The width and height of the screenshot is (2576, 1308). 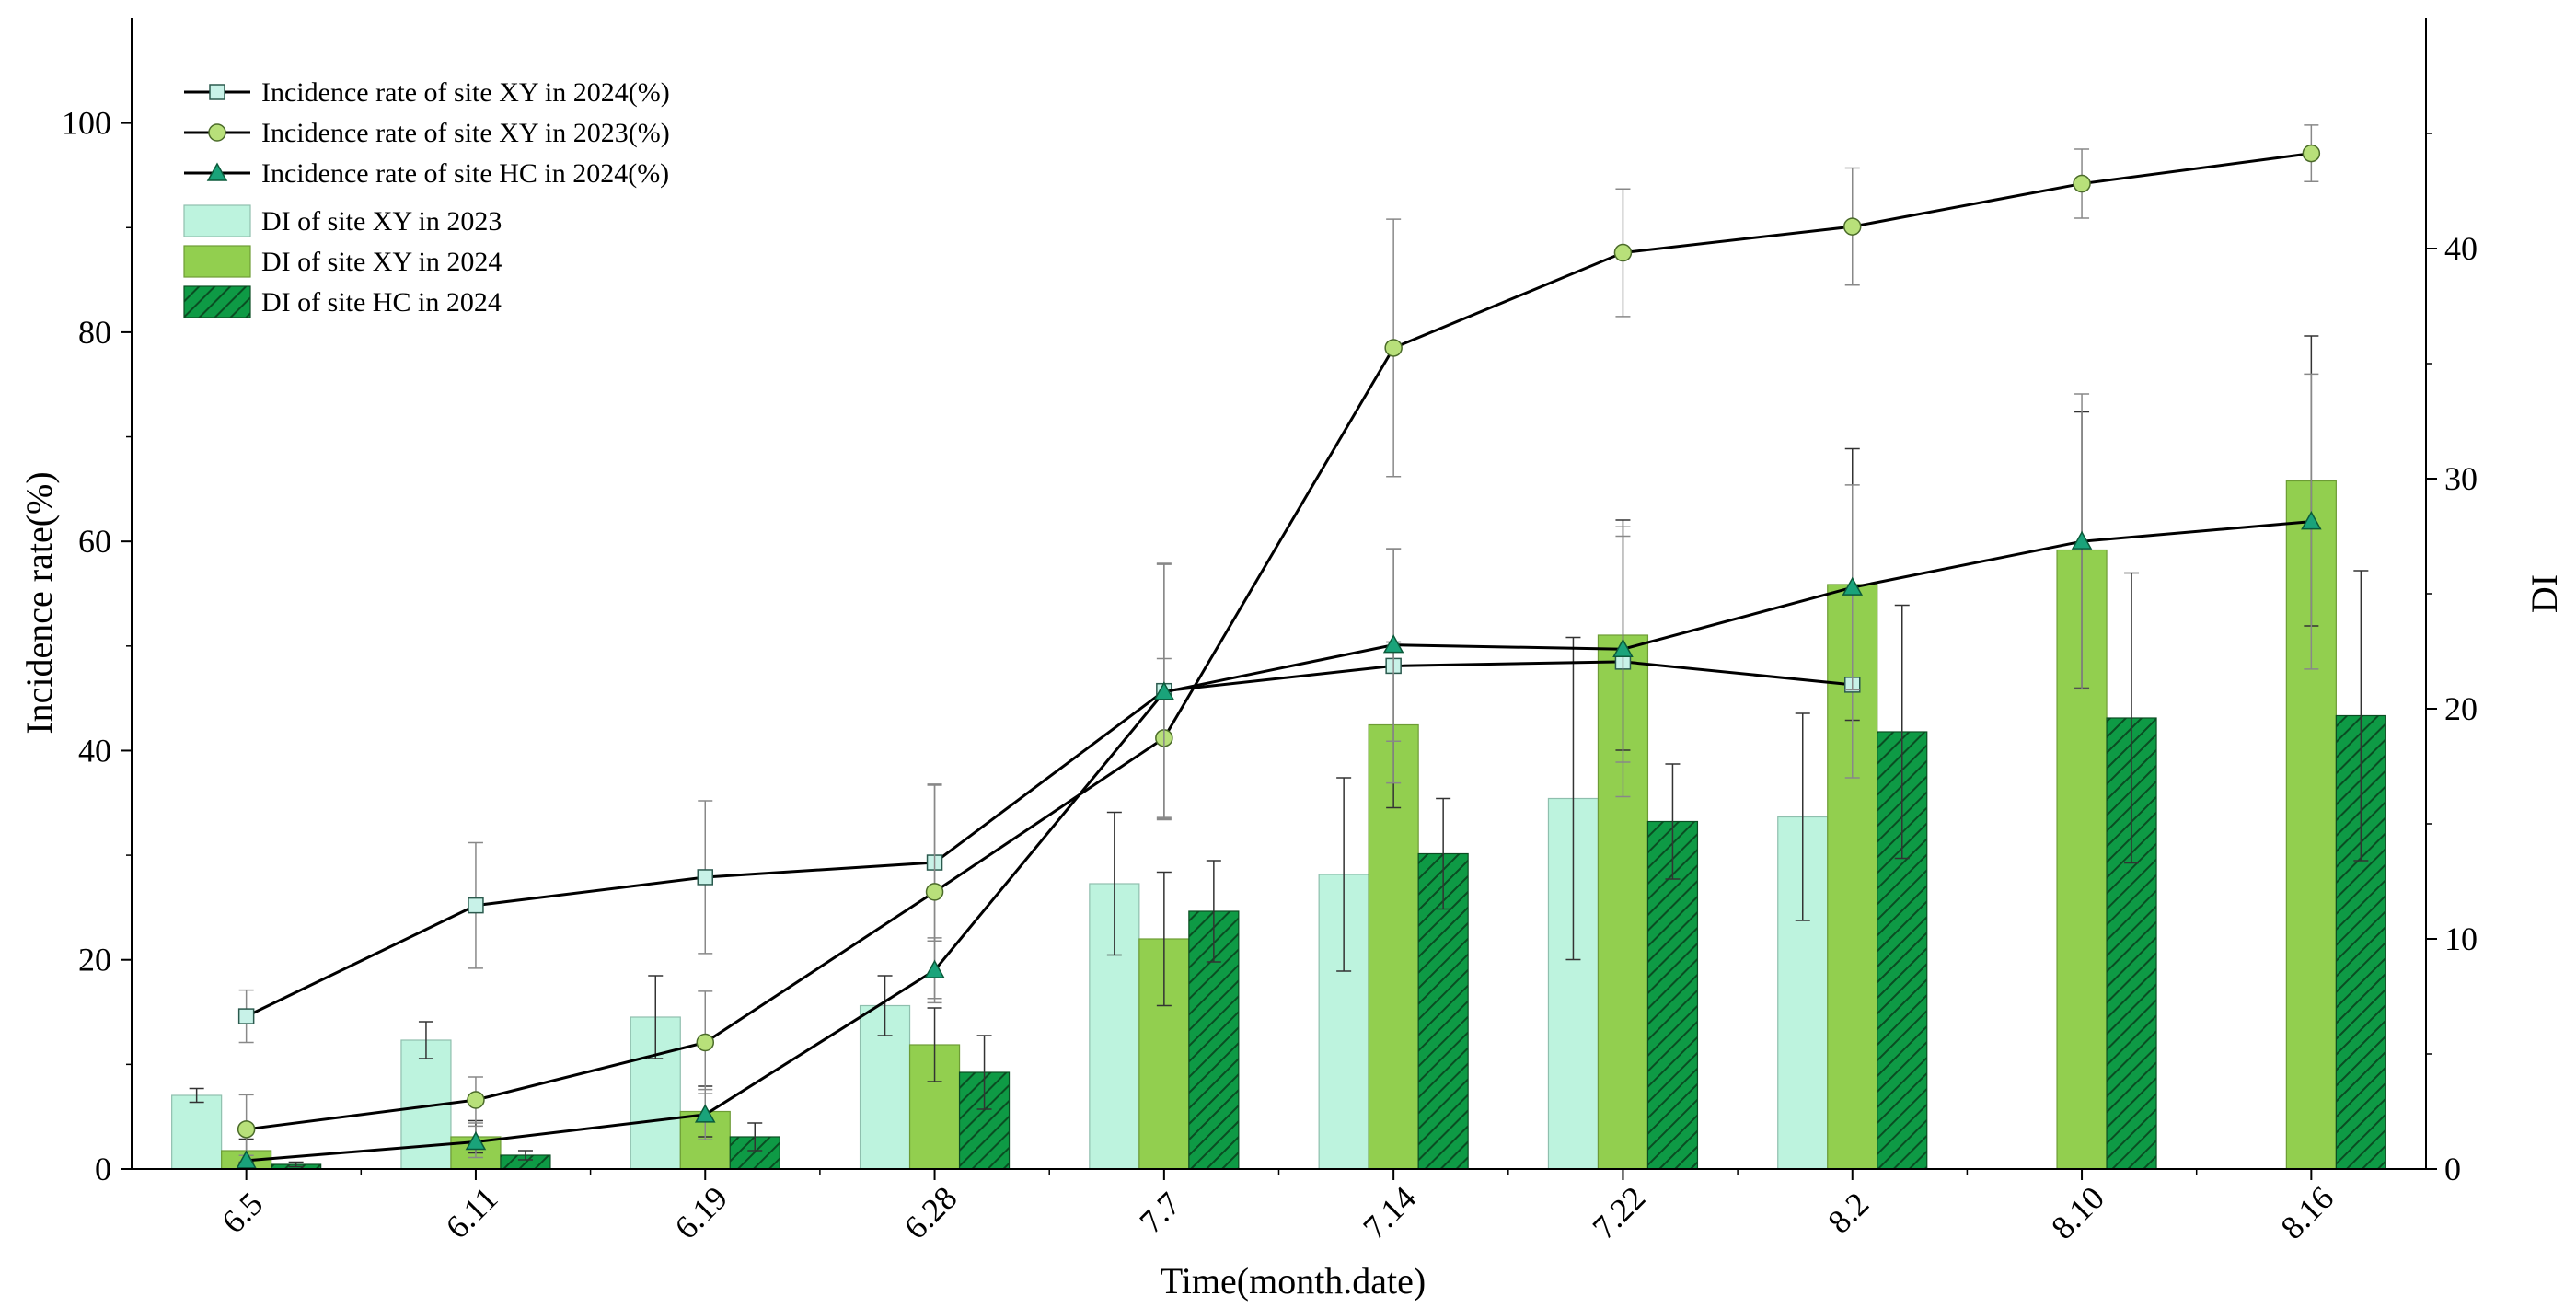 I want to click on x-tick-label-7.22: 7.22, so click(x=1619, y=1212).